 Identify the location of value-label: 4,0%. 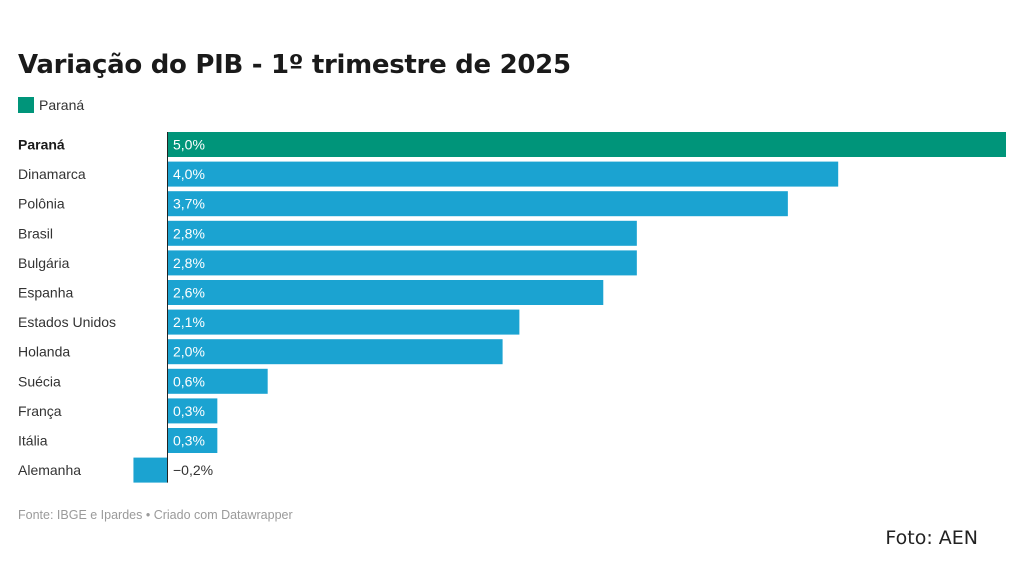
(189, 174).